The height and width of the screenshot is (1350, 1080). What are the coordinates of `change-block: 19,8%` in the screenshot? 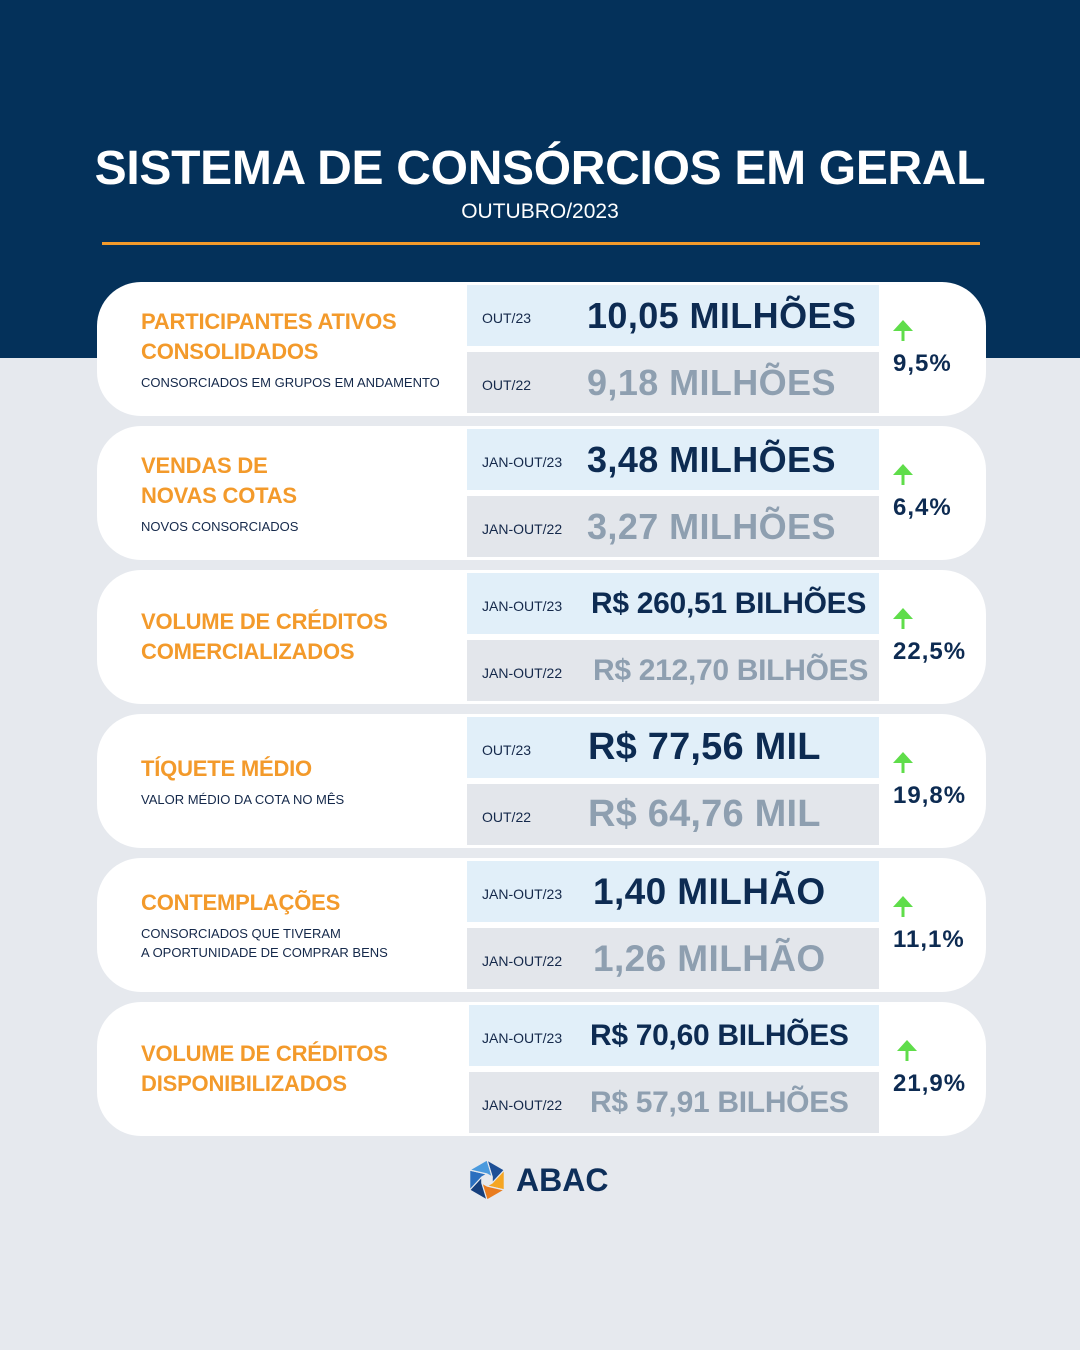 It's located at (929, 781).